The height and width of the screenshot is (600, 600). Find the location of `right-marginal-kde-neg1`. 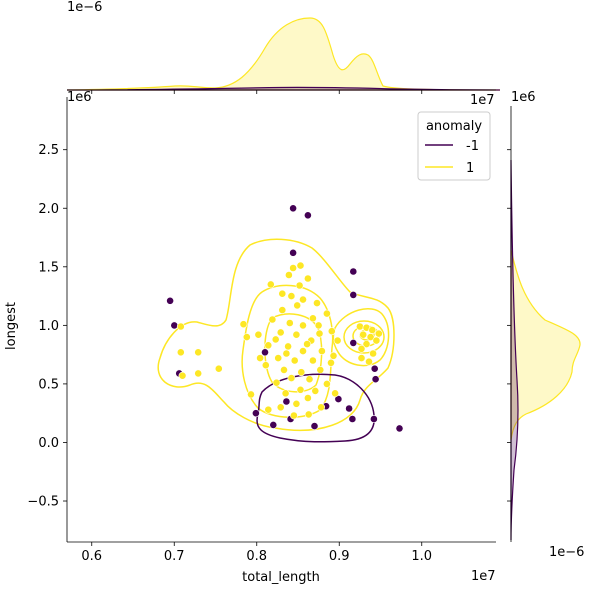

right-marginal-kde-neg1 is located at coordinates (514, 350).